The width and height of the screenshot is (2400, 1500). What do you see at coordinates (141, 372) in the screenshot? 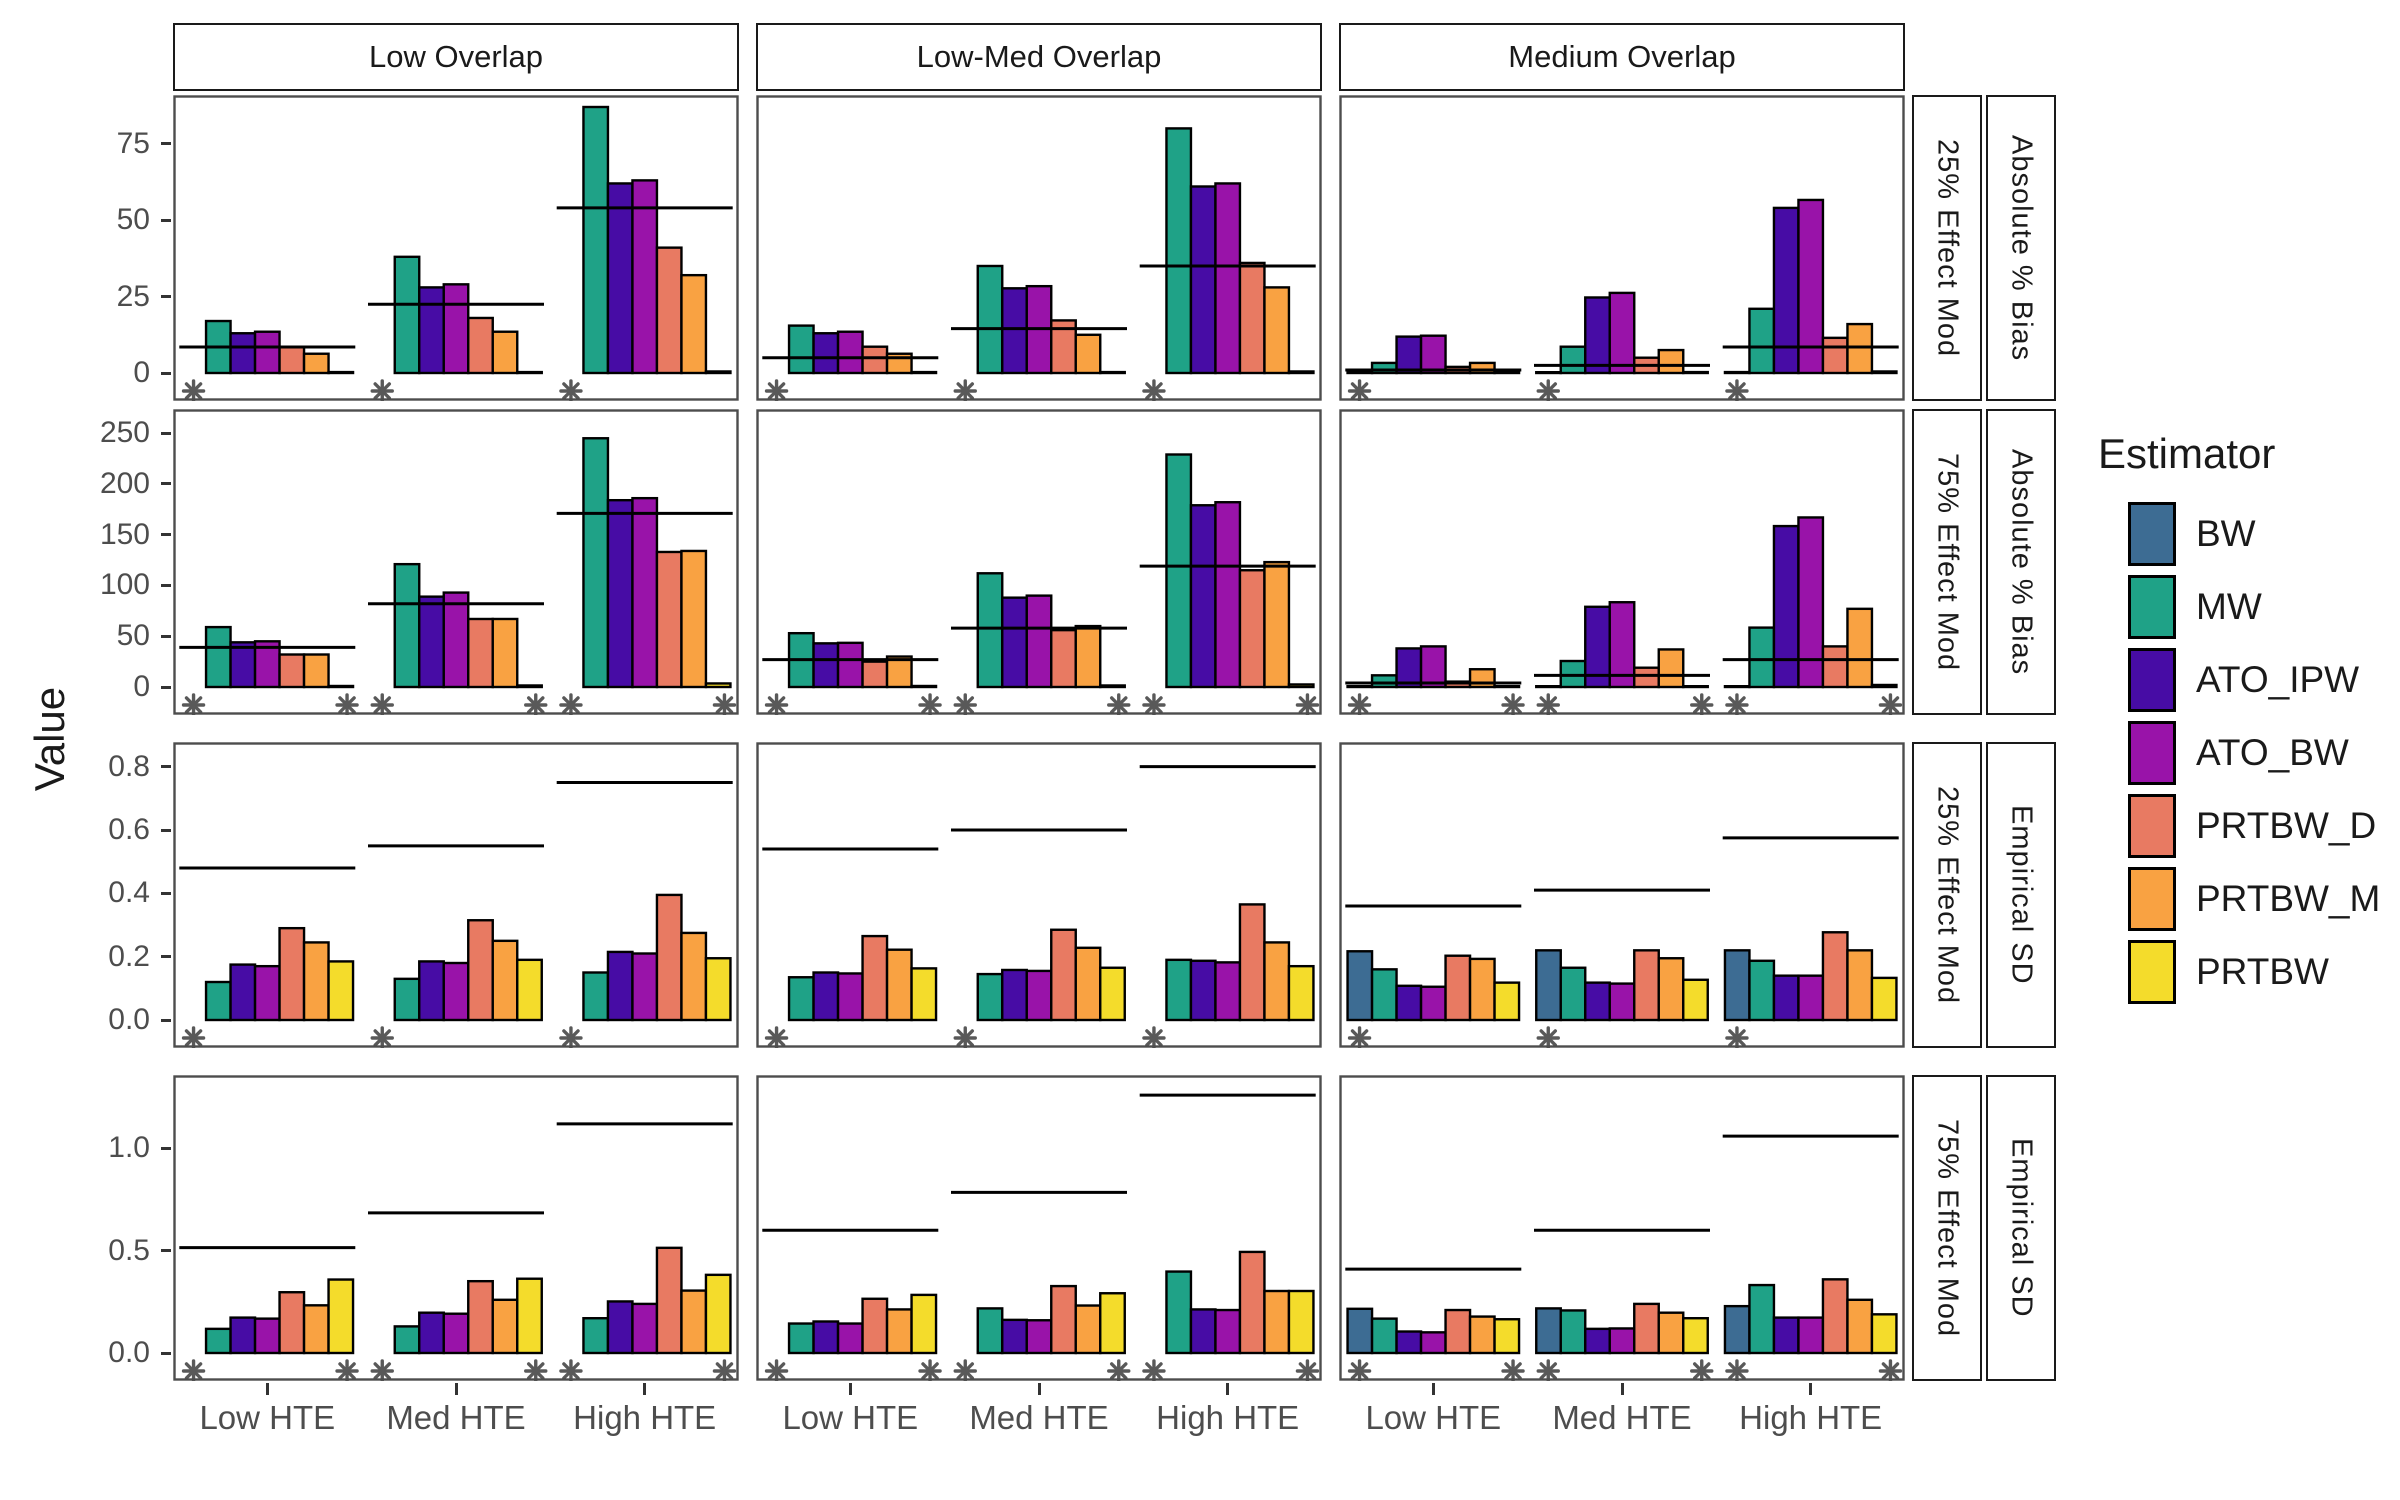
I see `y-tick-label: 0` at bounding box center [141, 372].